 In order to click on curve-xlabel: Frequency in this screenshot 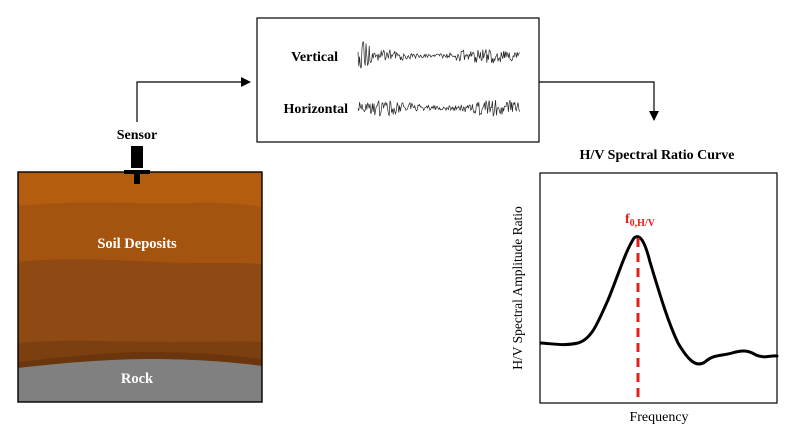, I will do `click(658, 417)`.